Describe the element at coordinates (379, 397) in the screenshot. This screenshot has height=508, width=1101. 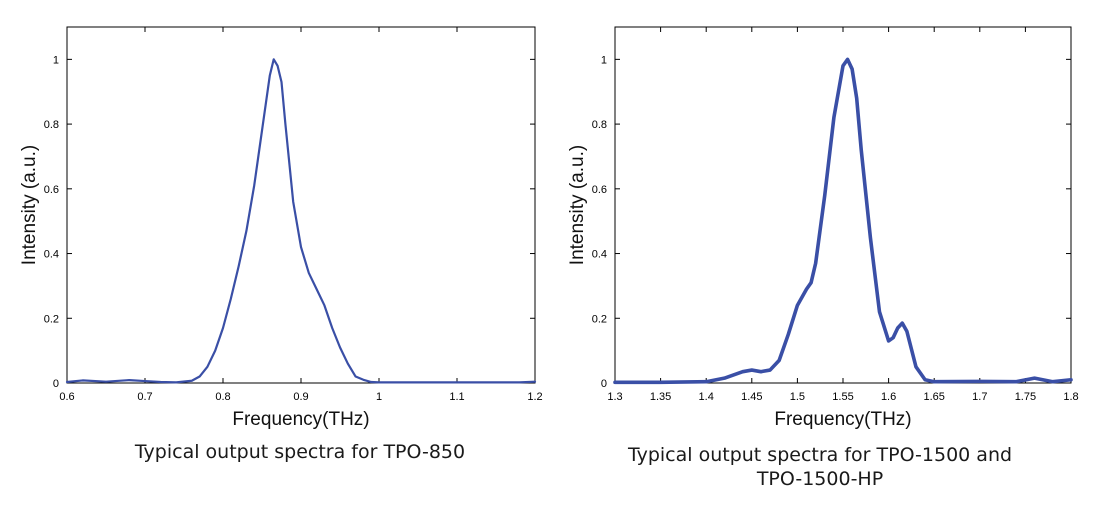
I see `x-tick-label: 1` at that location.